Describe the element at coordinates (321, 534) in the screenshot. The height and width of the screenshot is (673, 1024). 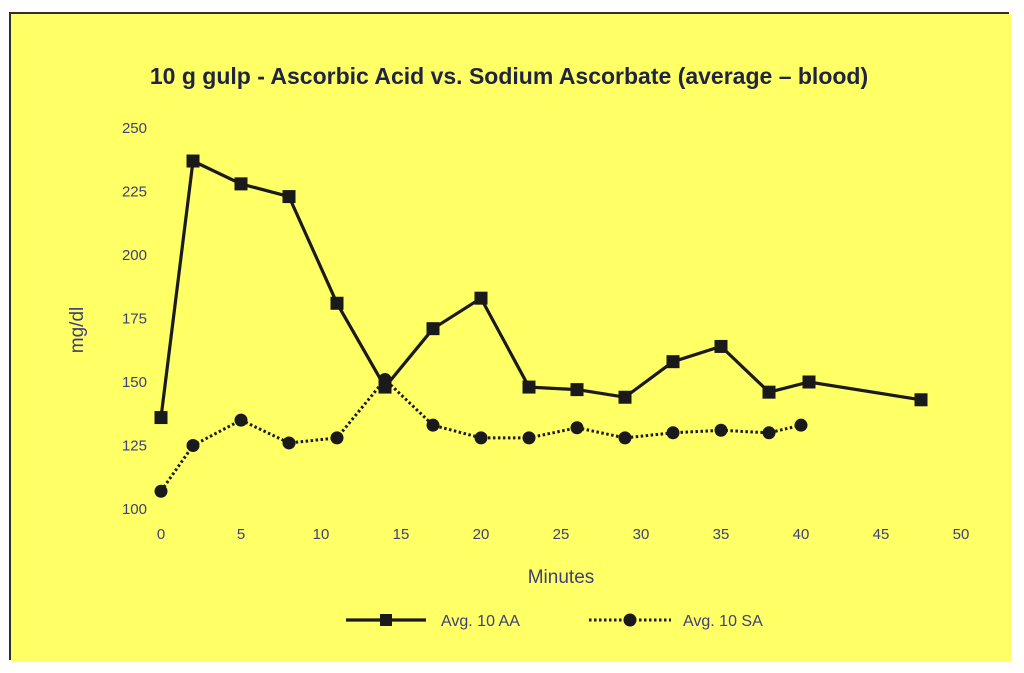
I see `x-tick-label: 10` at that location.